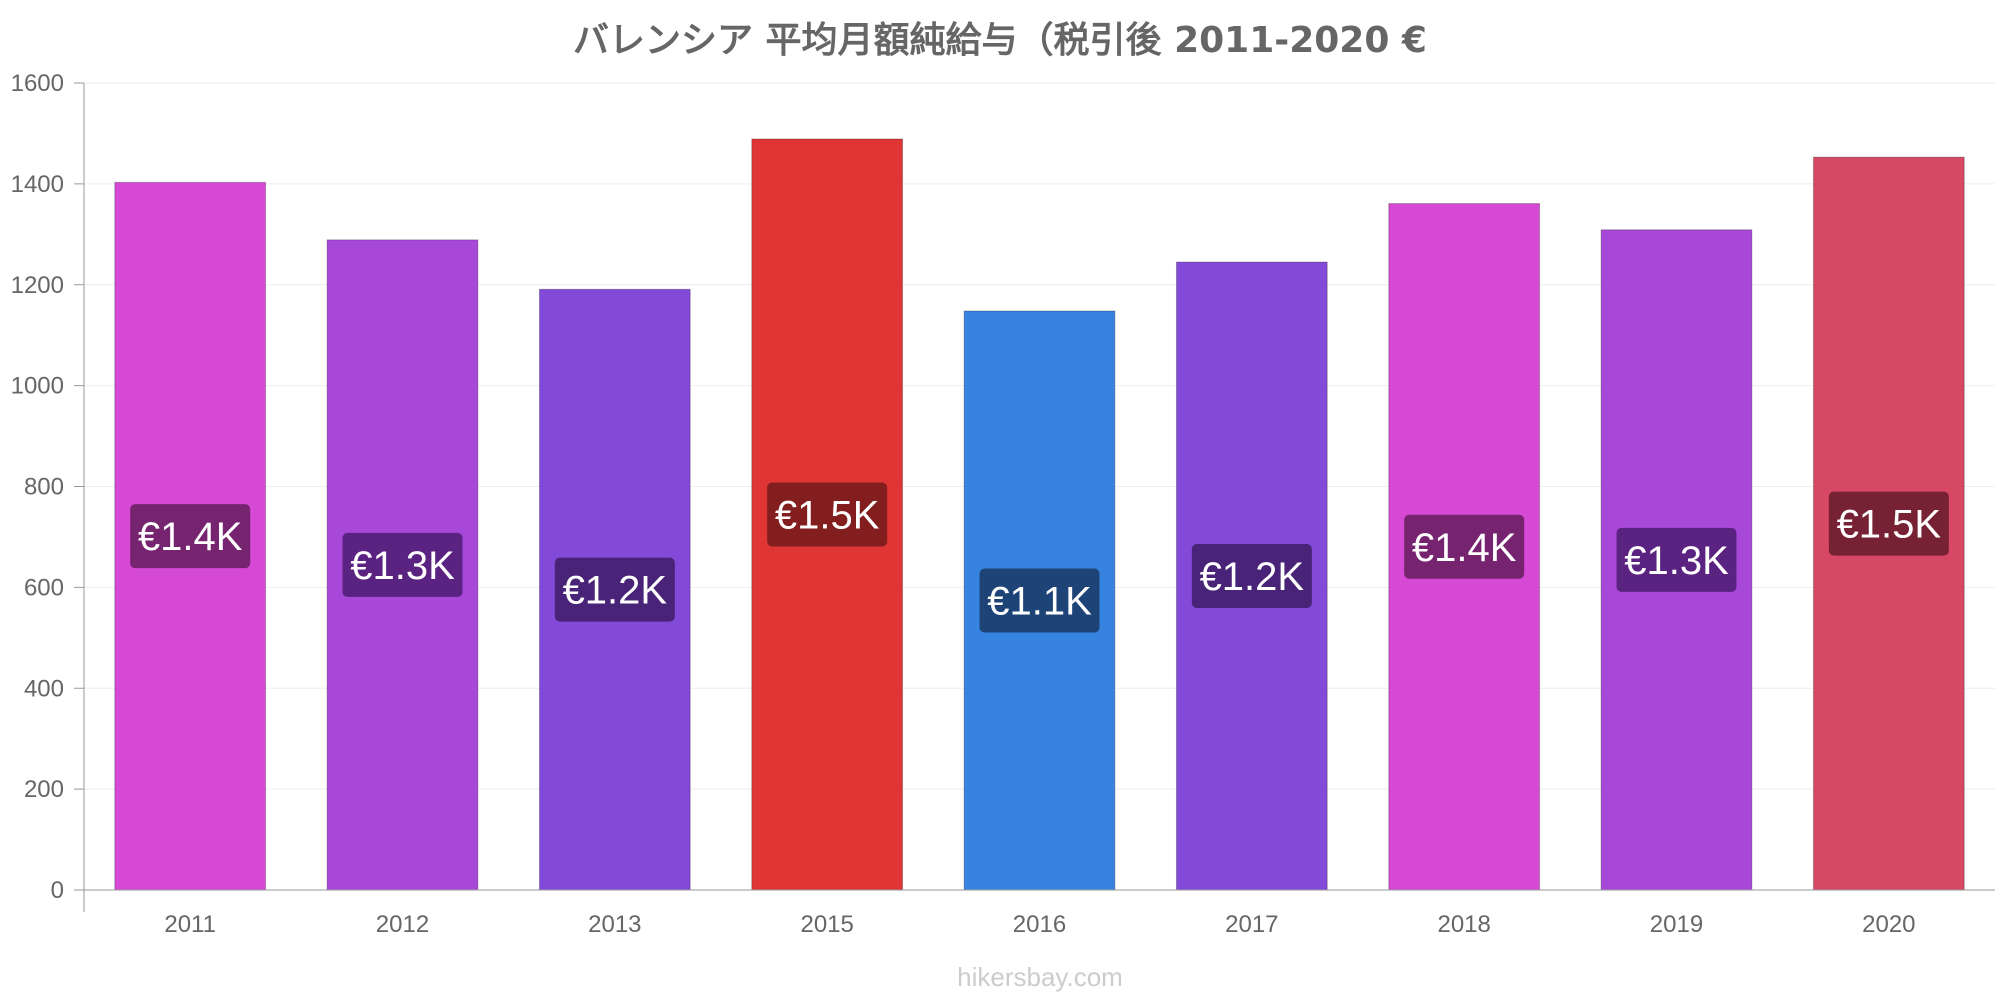 The height and width of the screenshot is (1000, 2000). What do you see at coordinates (37, 83) in the screenshot?
I see `y-tick-label: 1600` at bounding box center [37, 83].